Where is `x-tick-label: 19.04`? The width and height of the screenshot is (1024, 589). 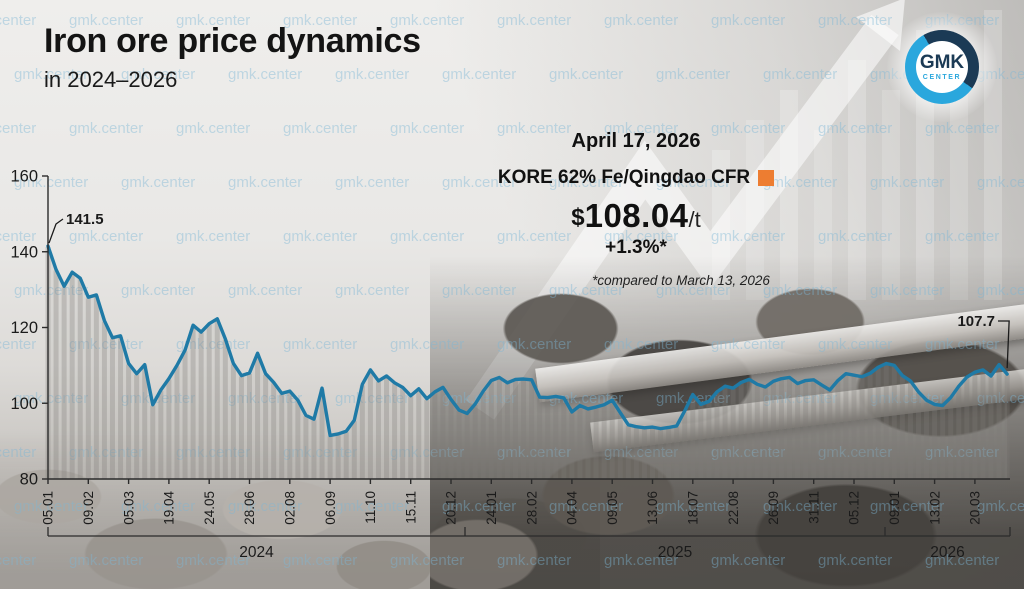 x-tick-label: 19.04 is located at coordinates (169, 508).